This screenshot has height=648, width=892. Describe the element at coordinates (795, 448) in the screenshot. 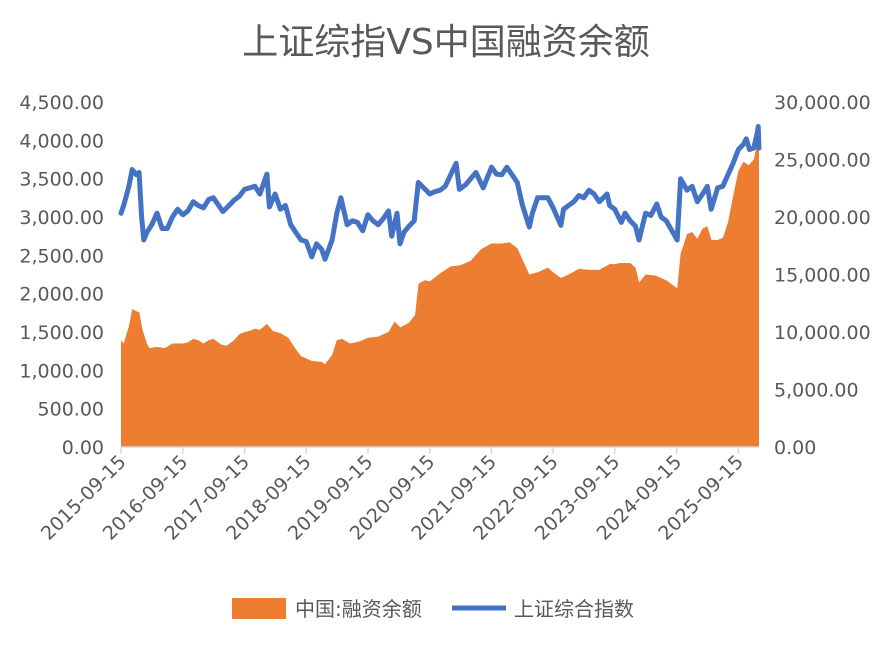

I see `right-axis-tick-label: 0.00` at that location.